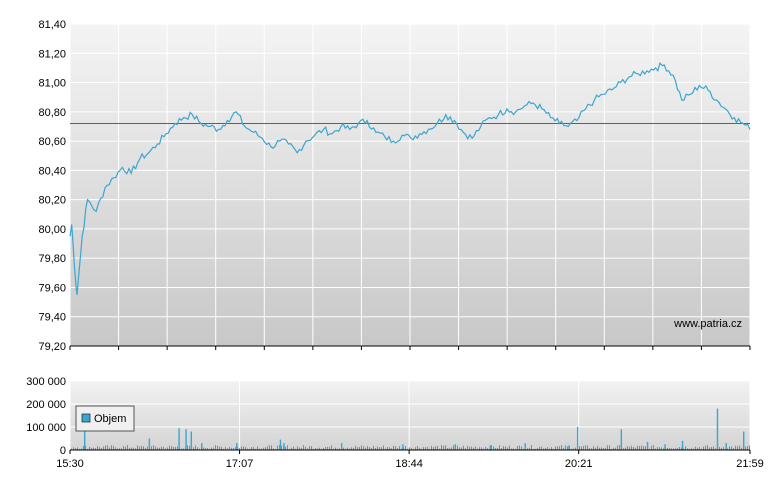  What do you see at coordinates (70, 464) in the screenshot?
I see `x-tick-label: 15:30` at bounding box center [70, 464].